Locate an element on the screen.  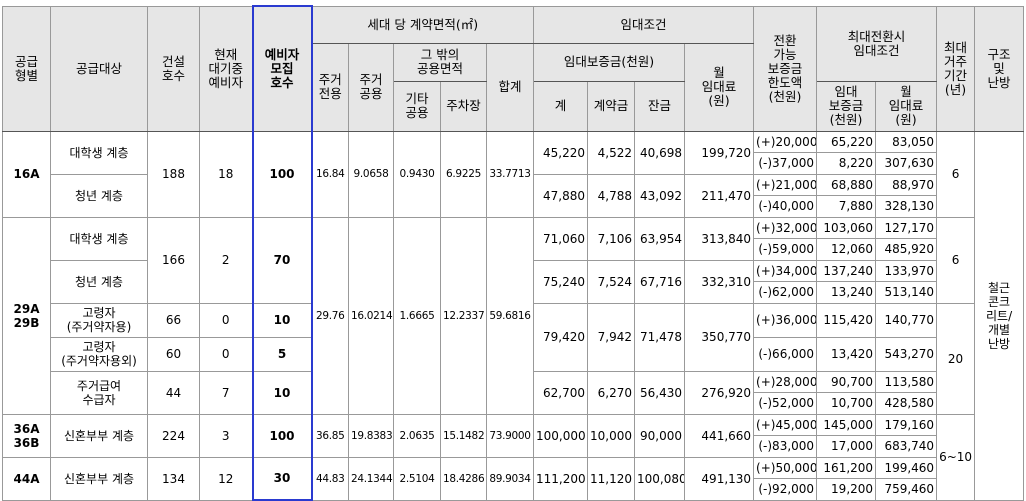
table-cell: 161,200 is located at coordinates (846, 467).